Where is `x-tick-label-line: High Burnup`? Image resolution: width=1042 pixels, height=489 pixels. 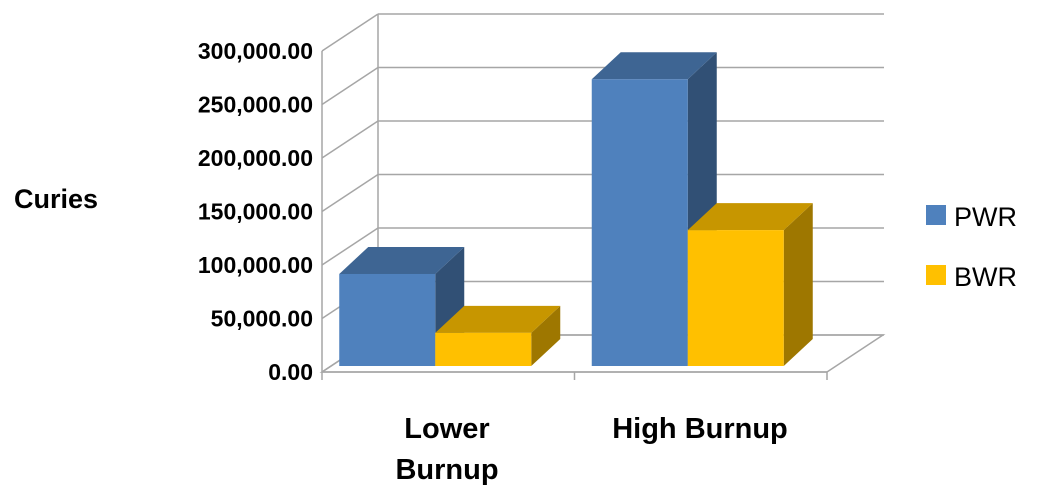
x-tick-label-line: High Burnup is located at coordinates (700, 429).